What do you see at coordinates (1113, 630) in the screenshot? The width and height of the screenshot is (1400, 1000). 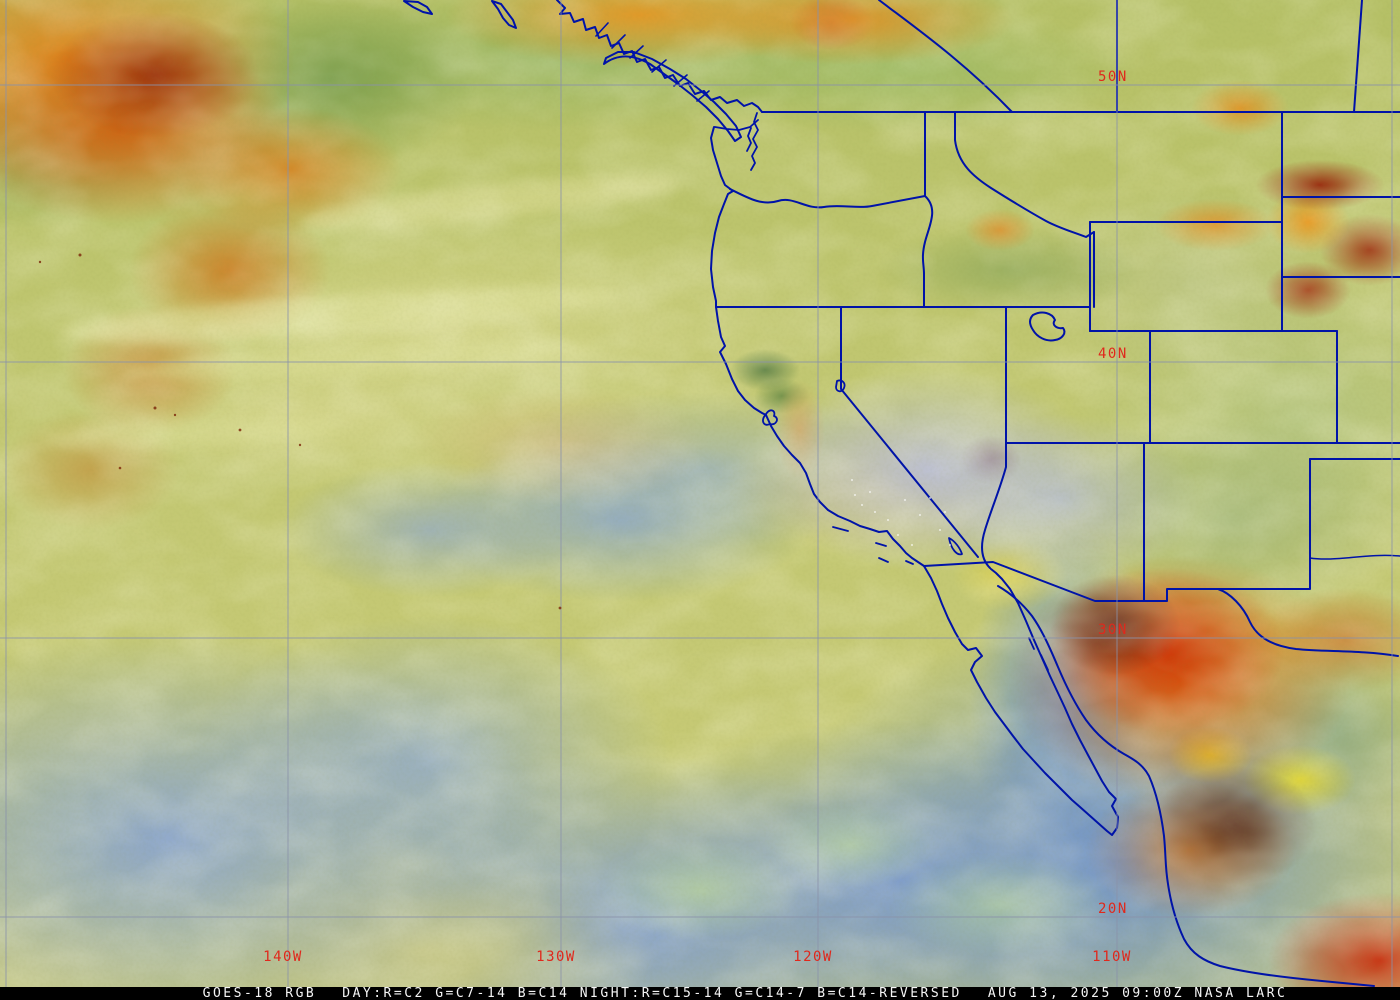 I see `latitude-label: 30N` at bounding box center [1113, 630].